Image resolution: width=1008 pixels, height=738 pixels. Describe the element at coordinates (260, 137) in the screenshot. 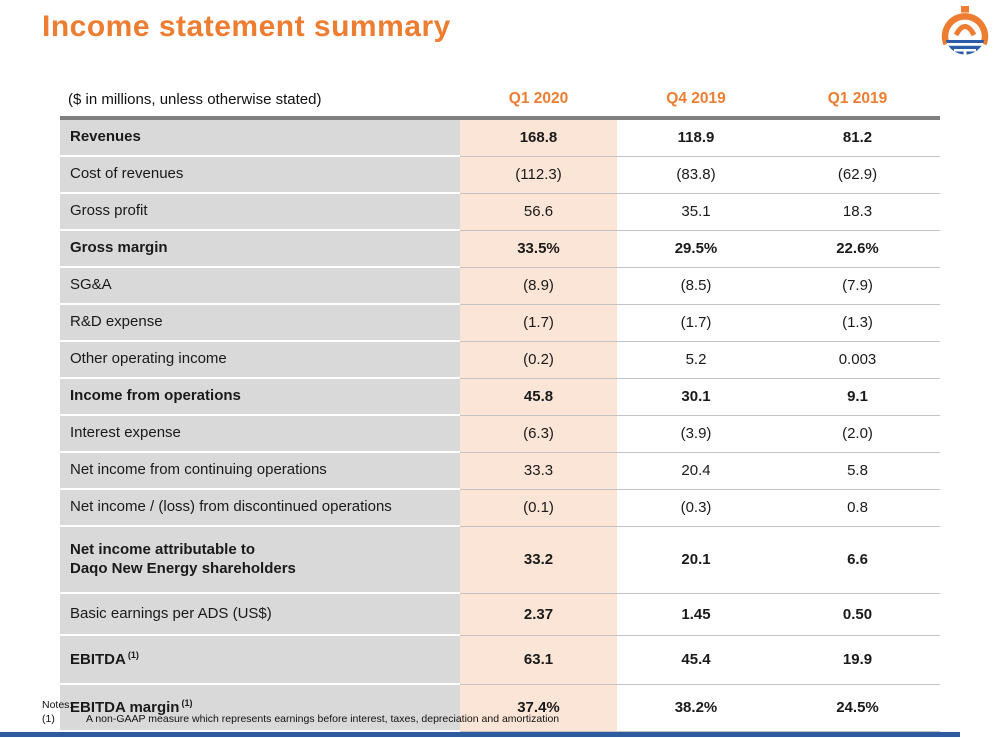

I see `row-label: Revenues` at that location.